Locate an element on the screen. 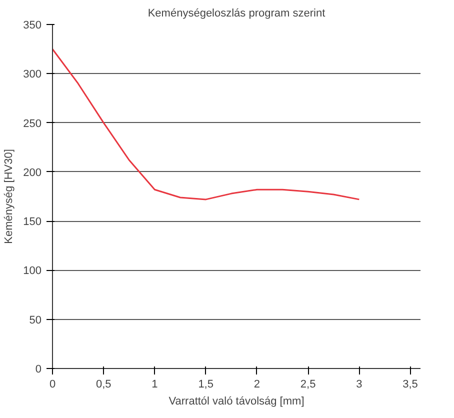 The height and width of the screenshot is (418, 454). x-tick-label: 1 is located at coordinates (155, 384).